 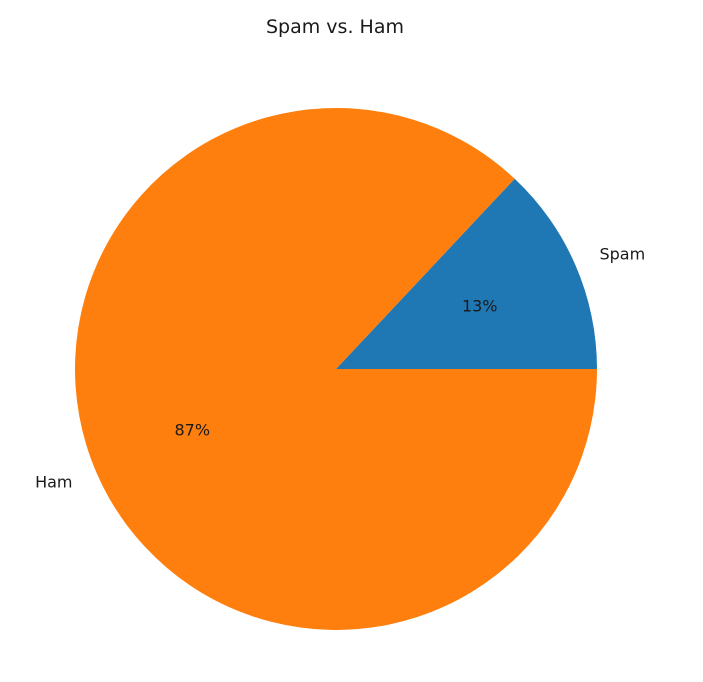 I want to click on slice-label-ham: Ham, so click(x=53, y=482).